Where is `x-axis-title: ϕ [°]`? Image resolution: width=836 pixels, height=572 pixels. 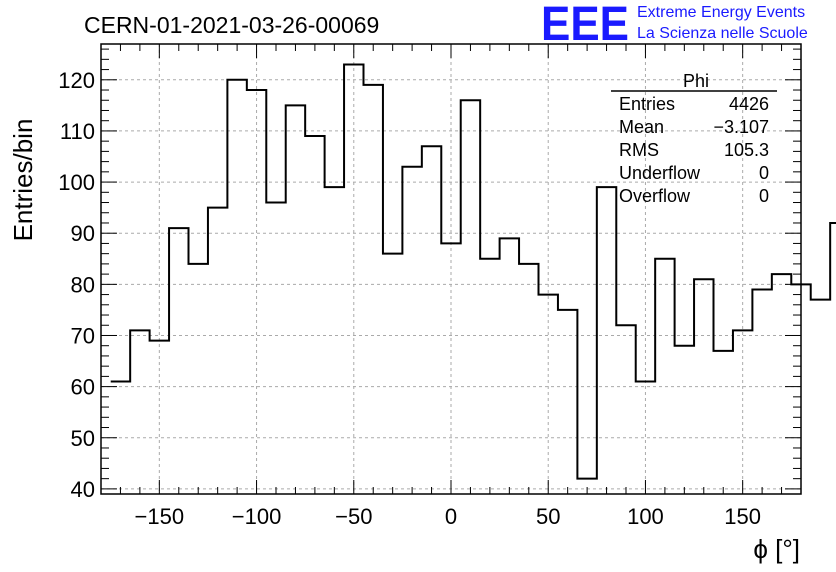
x-axis-title: ϕ [°] is located at coordinates (776, 549).